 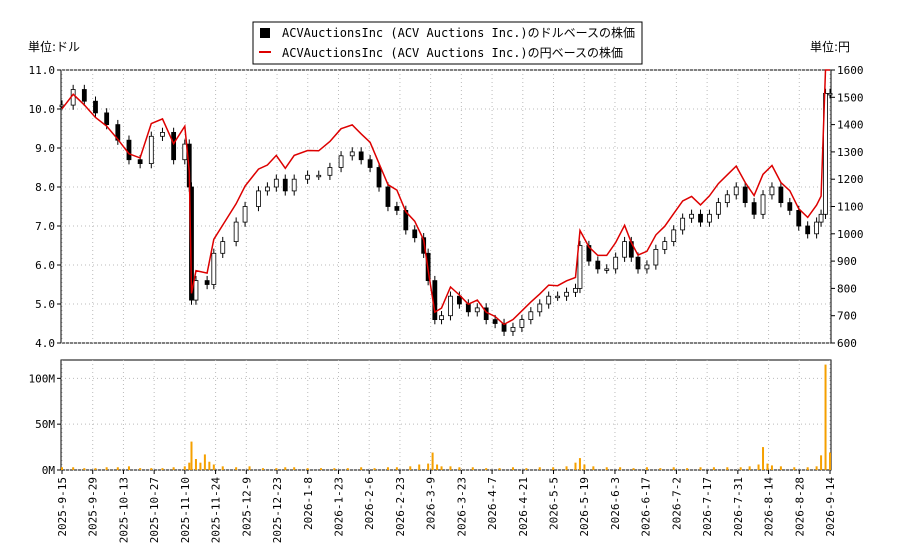 I want to click on volume-tick-label: 0M, so click(x=49, y=470).